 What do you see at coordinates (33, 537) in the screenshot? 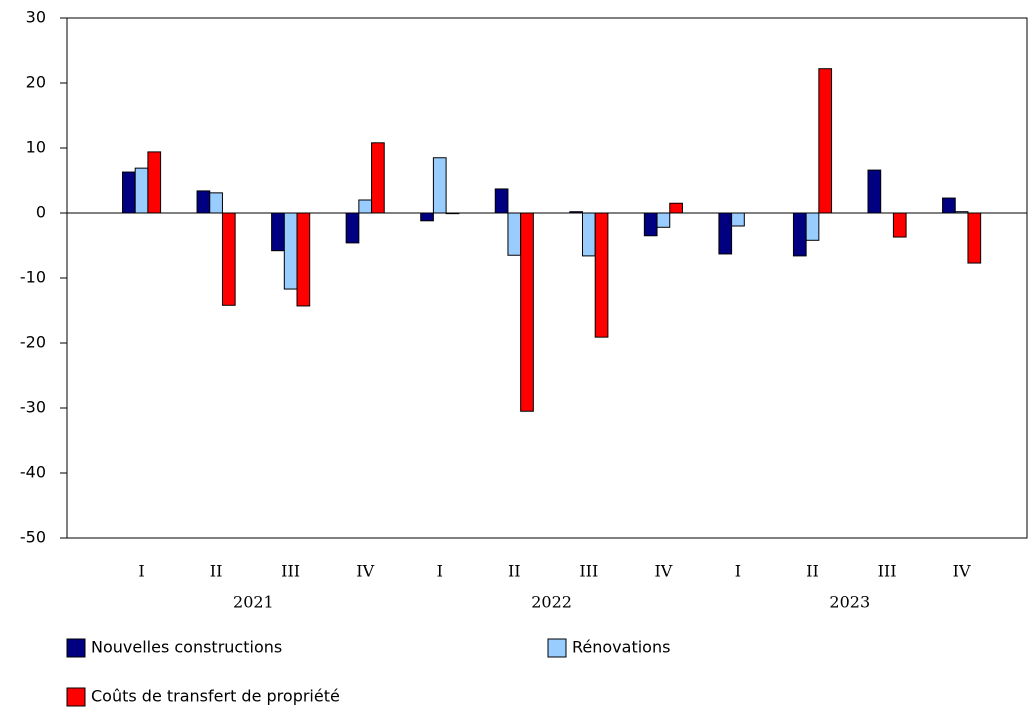
I see `y-tick-label: -50` at bounding box center [33, 537].